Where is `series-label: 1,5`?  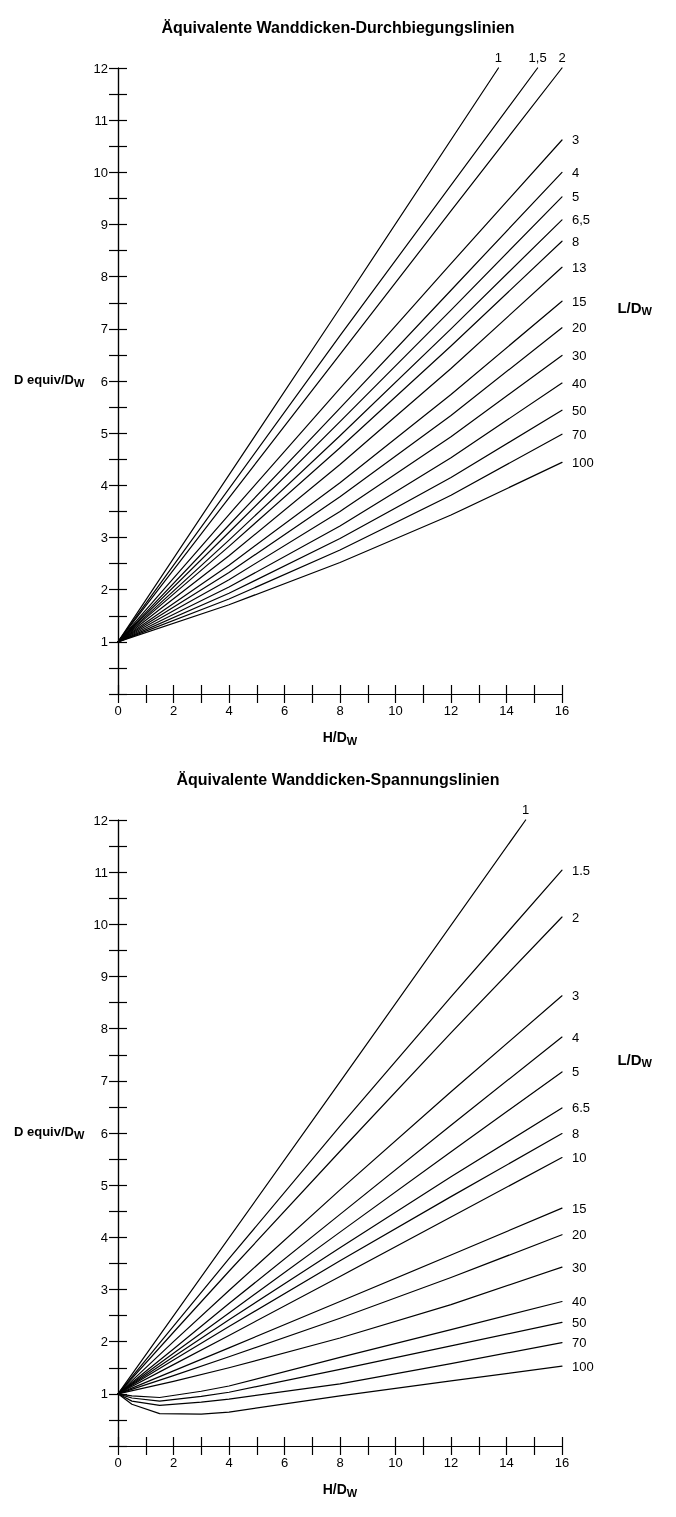
series-label: 1,5 is located at coordinates (537, 57).